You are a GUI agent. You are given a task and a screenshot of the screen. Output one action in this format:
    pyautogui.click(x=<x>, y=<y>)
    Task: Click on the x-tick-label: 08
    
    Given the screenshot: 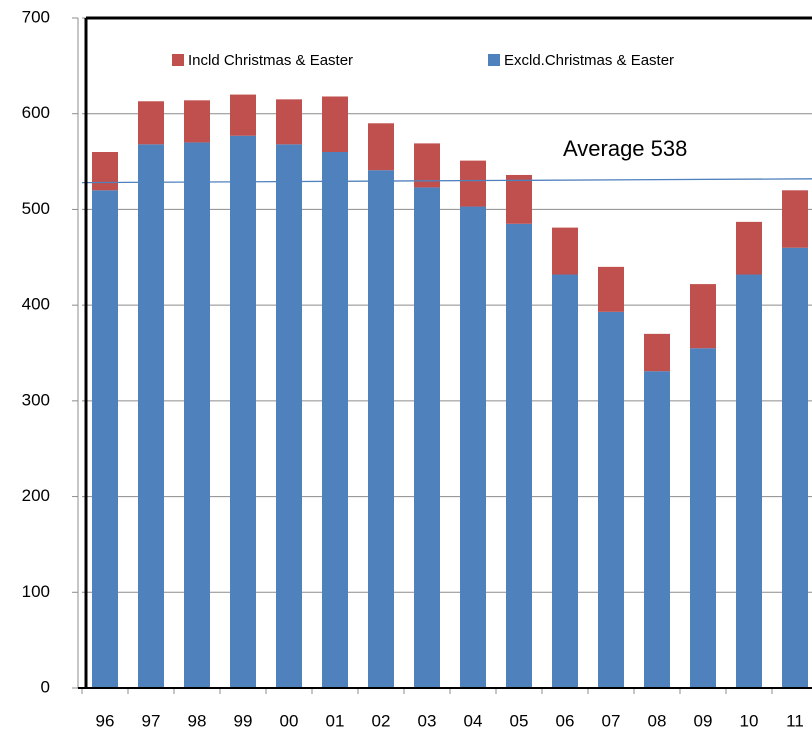 What is the action you would take?
    pyautogui.click(x=657, y=720)
    